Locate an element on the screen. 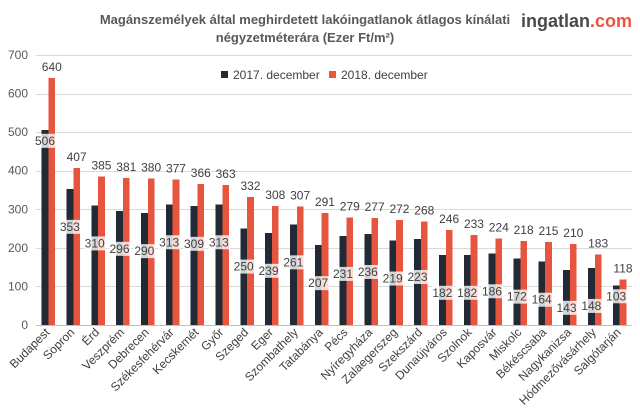 The height and width of the screenshot is (416, 640). data-label-bg-2017-december-szolnok is located at coordinates (467, 292).